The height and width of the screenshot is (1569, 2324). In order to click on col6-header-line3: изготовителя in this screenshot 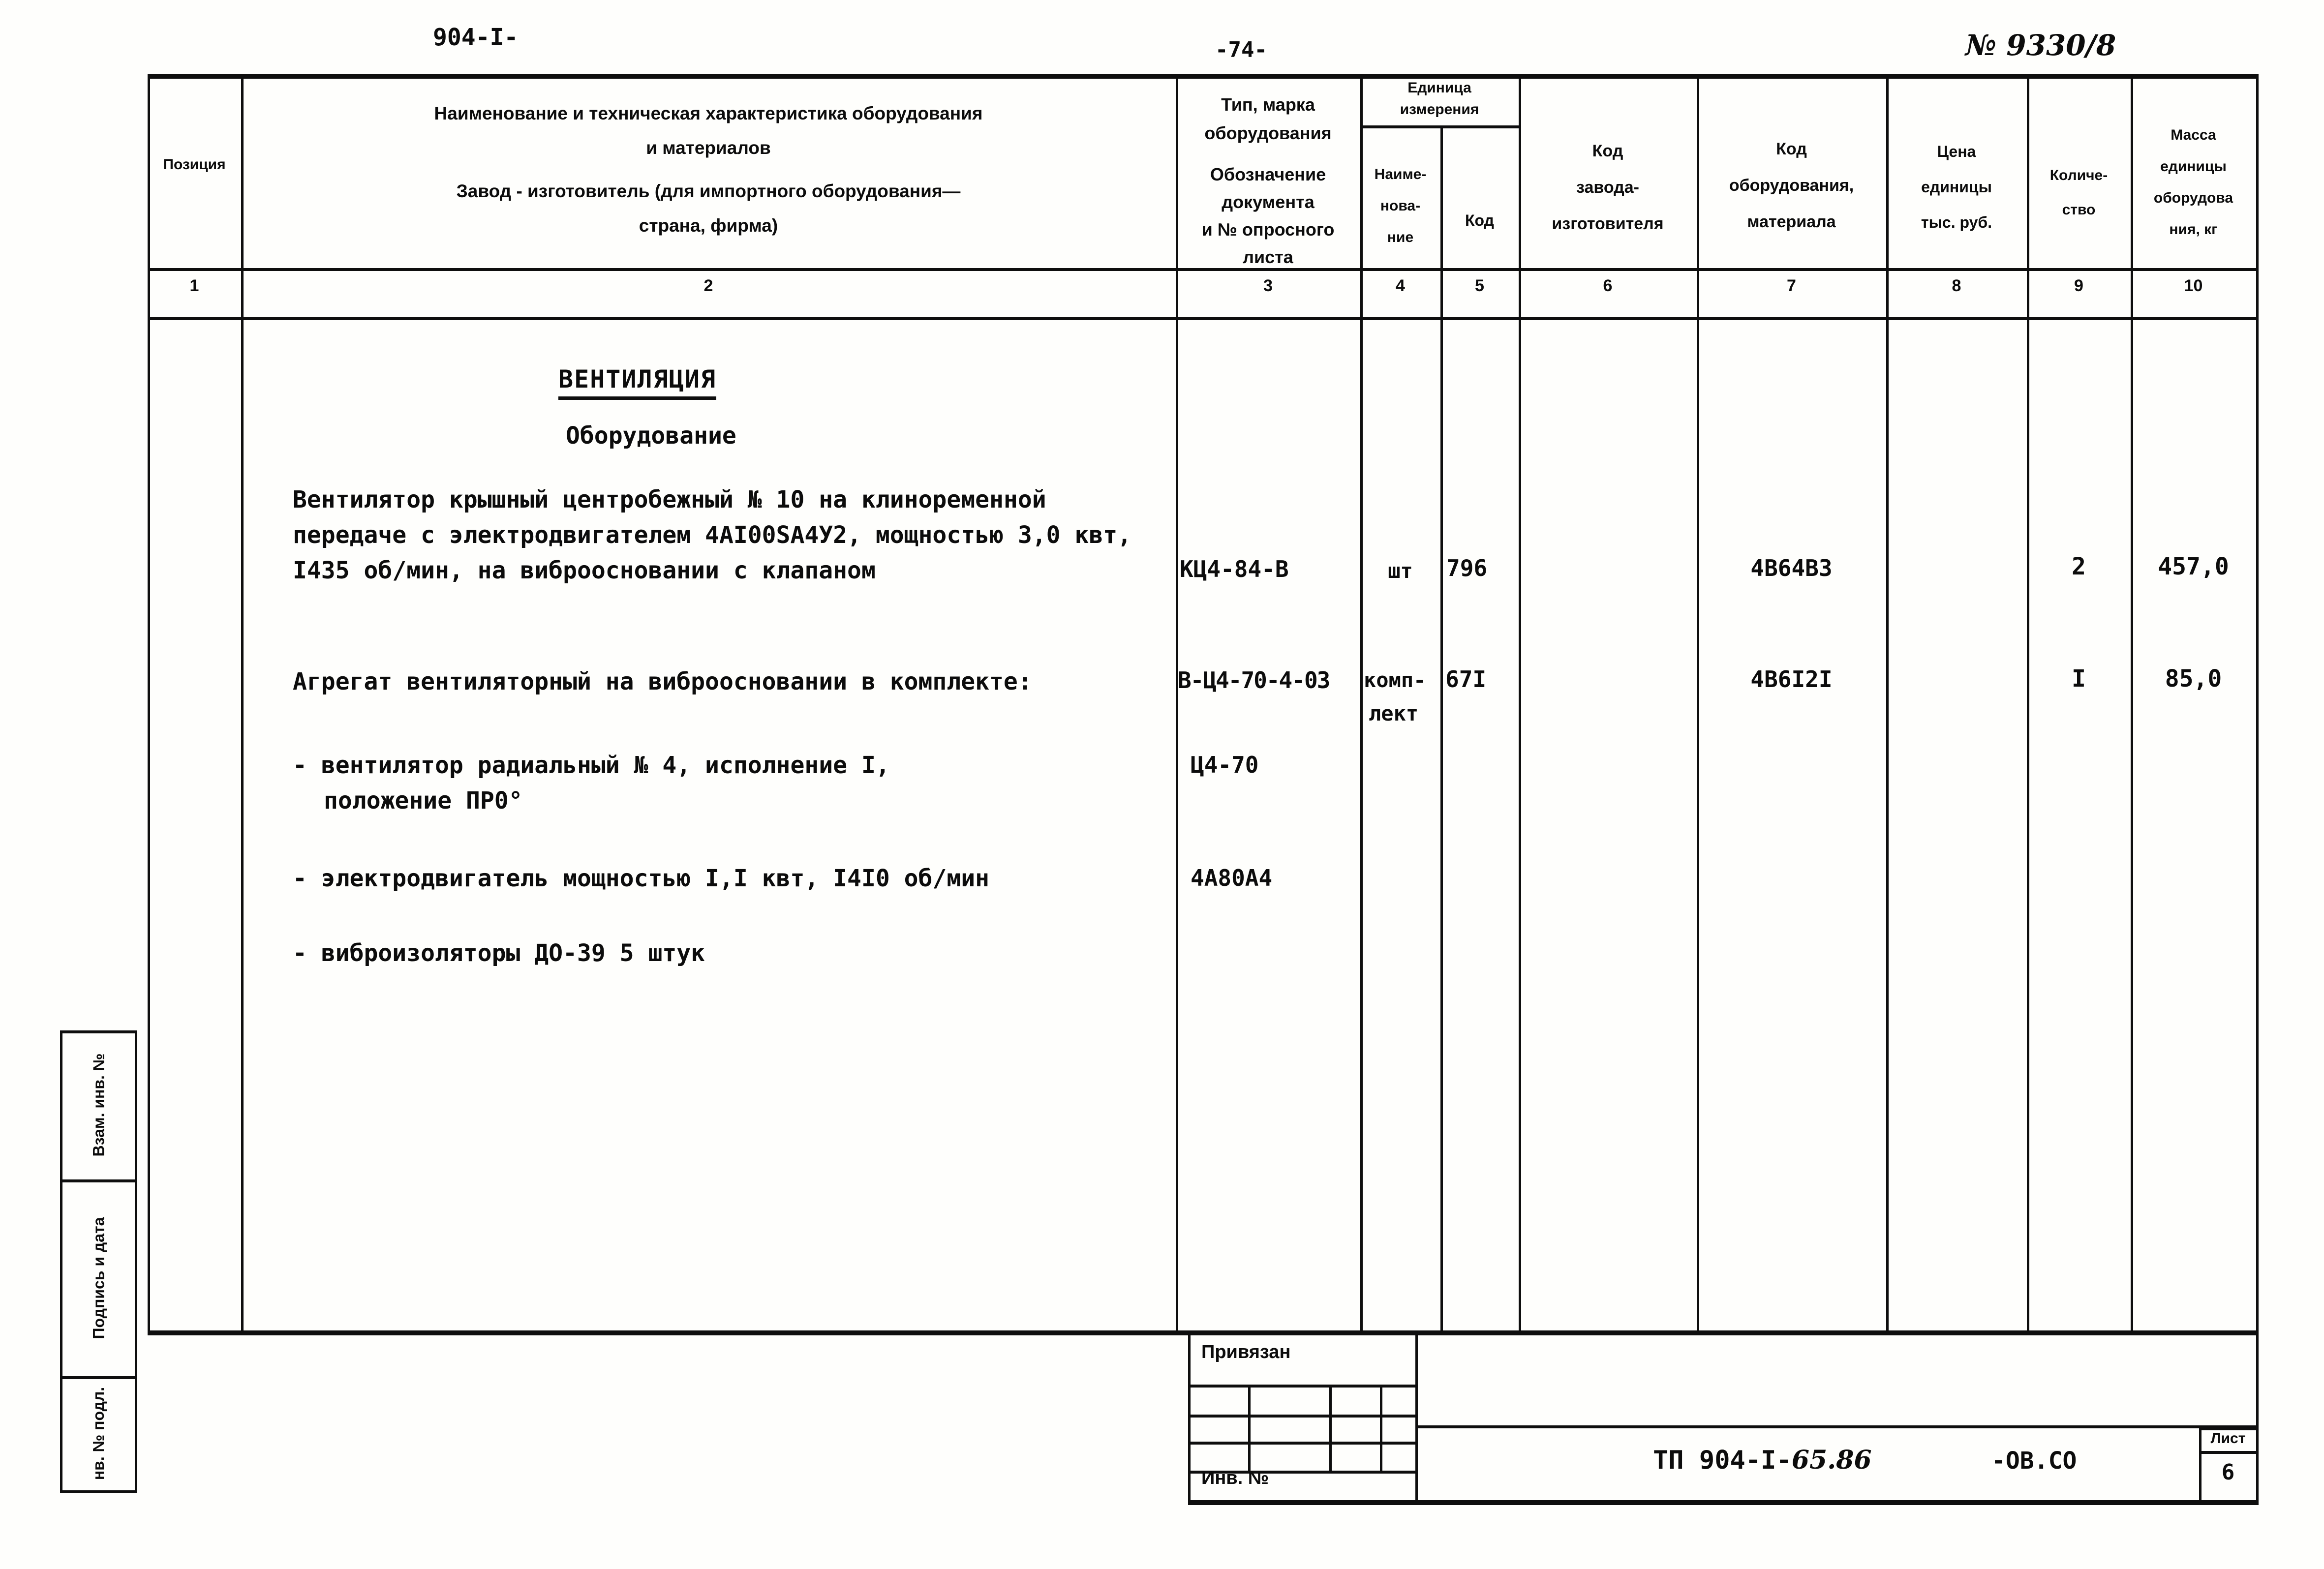, I will do `click(1608, 224)`.